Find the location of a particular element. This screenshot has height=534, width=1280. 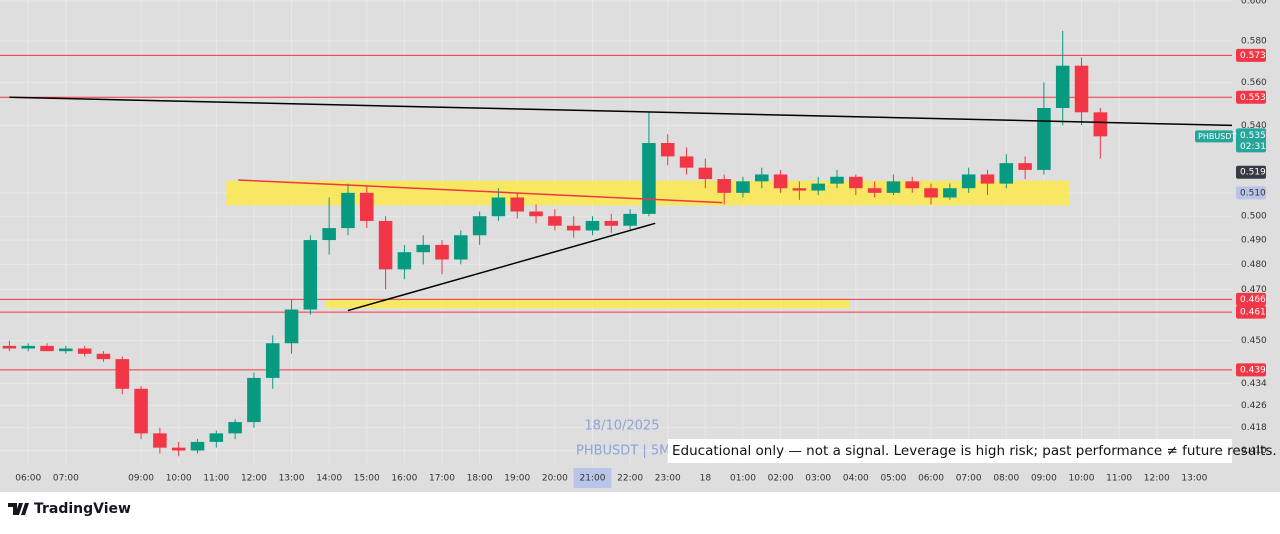

countdown: 02:31 is located at coordinates (1253, 147).